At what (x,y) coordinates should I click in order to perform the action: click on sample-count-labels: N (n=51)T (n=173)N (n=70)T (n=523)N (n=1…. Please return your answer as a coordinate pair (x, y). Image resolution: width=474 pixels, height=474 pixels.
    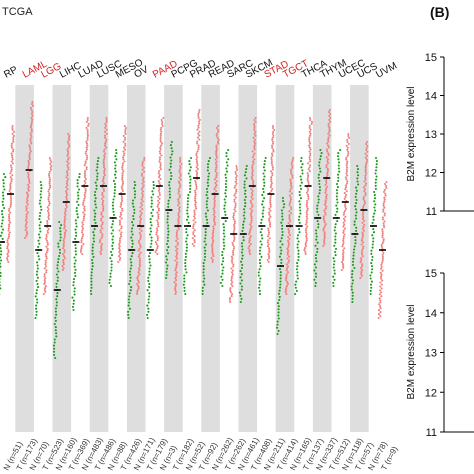
    Looking at the image, I should click on (201, 454).